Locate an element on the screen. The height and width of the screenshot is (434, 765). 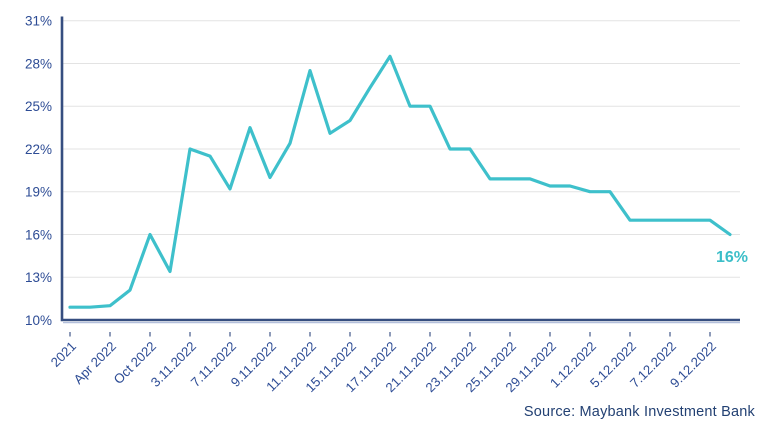
y-axis-tick-label: 22% is located at coordinates (38, 149).